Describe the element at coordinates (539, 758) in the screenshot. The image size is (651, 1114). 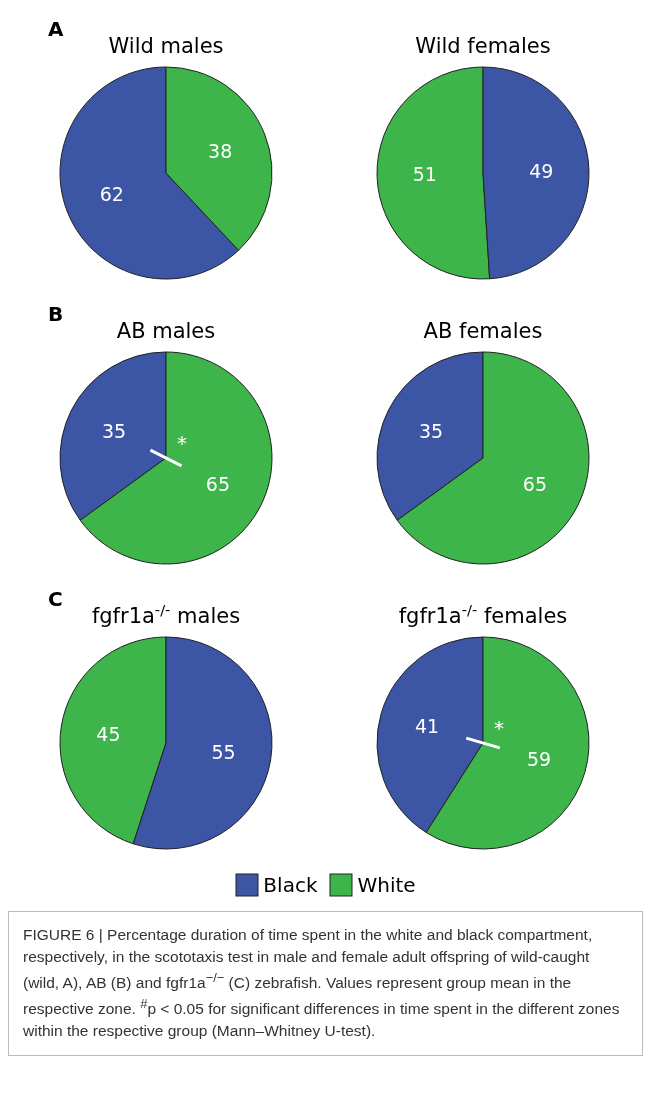
I see `data-label: 59` at that location.